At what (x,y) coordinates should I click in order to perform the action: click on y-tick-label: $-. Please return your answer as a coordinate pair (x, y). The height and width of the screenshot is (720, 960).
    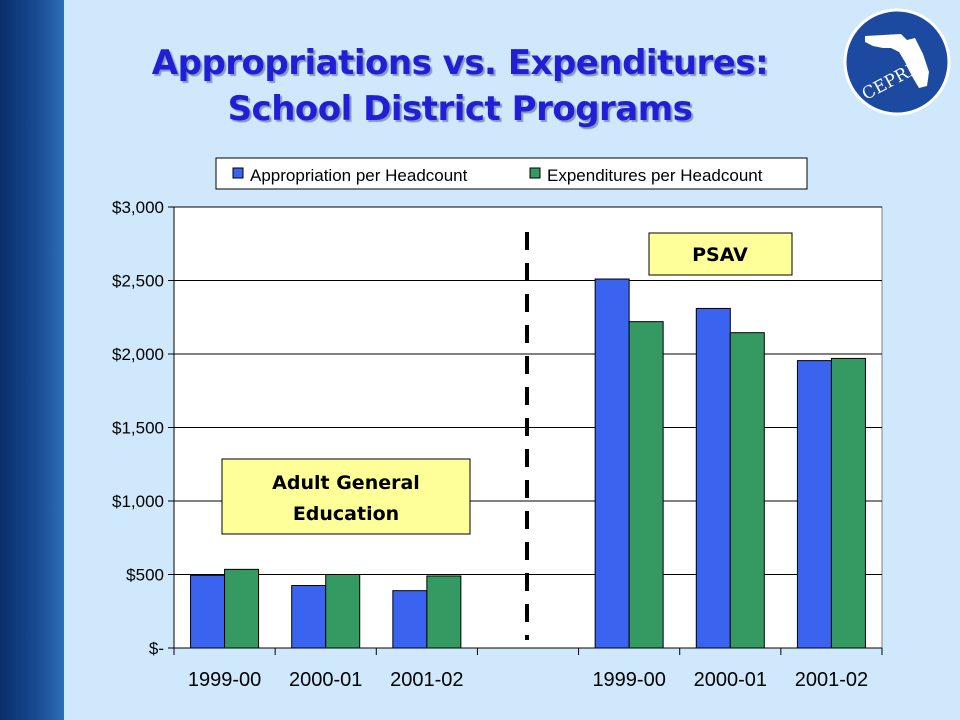
    Looking at the image, I should click on (156, 648).